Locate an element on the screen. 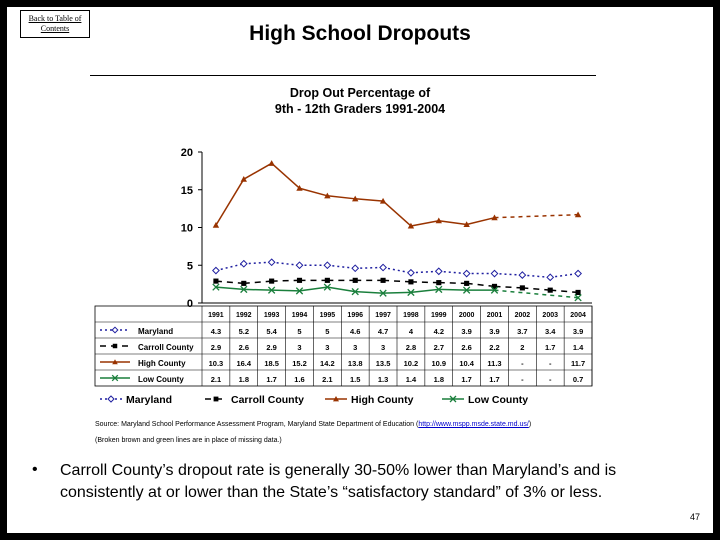 Image resolution: width=720 pixels, height=540 pixels. high-county-data-label: 13.5 is located at coordinates (383, 363).